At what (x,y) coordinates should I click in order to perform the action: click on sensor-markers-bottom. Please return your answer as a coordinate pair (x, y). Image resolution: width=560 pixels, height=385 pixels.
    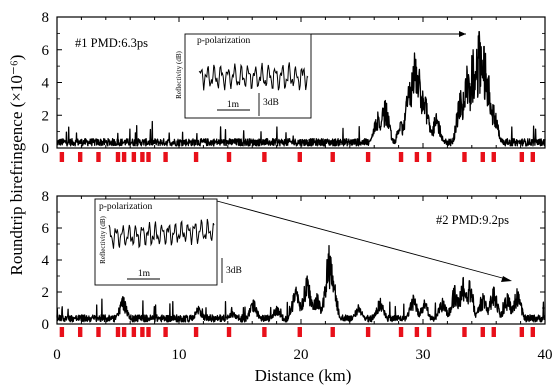
    Looking at the image, I should click on (297, 332).